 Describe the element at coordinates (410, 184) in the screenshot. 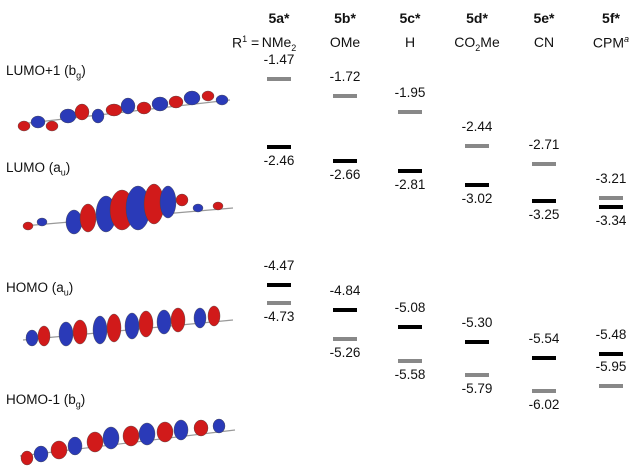

I see `energy-value-lumo: -2.81` at that location.